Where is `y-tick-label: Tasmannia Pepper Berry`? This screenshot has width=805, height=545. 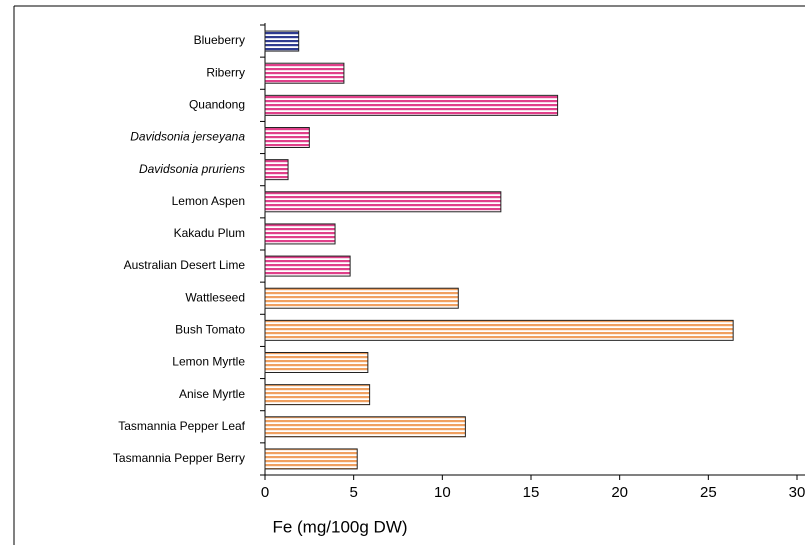 y-tick-label: Tasmannia Pepper Berry is located at coordinates (179, 458).